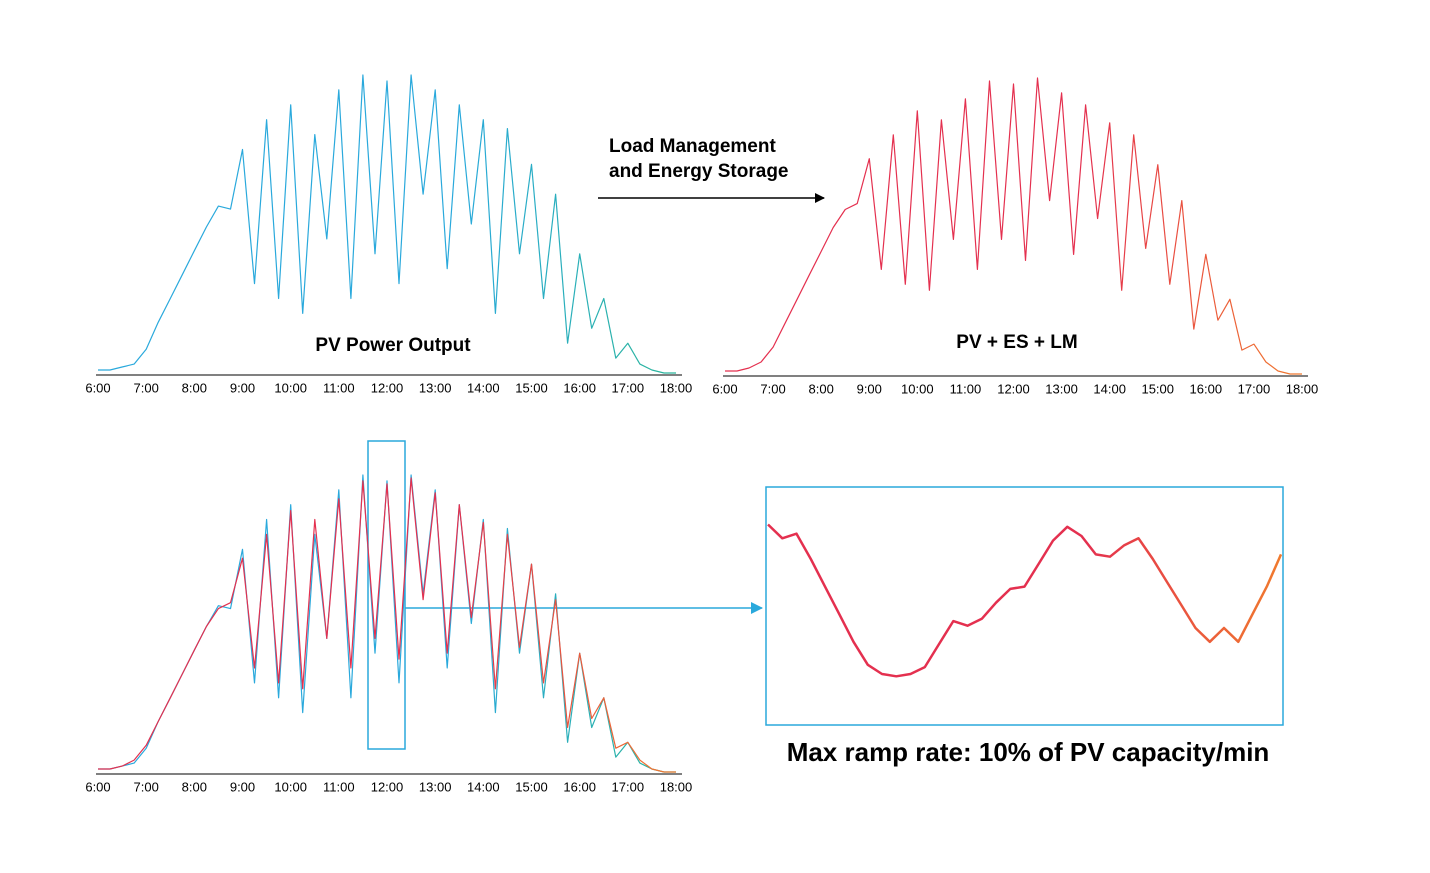 The height and width of the screenshot is (873, 1430). I want to click on chart-title: Max ramp rate: 10% of PV capacity/min, so click(1028, 752).